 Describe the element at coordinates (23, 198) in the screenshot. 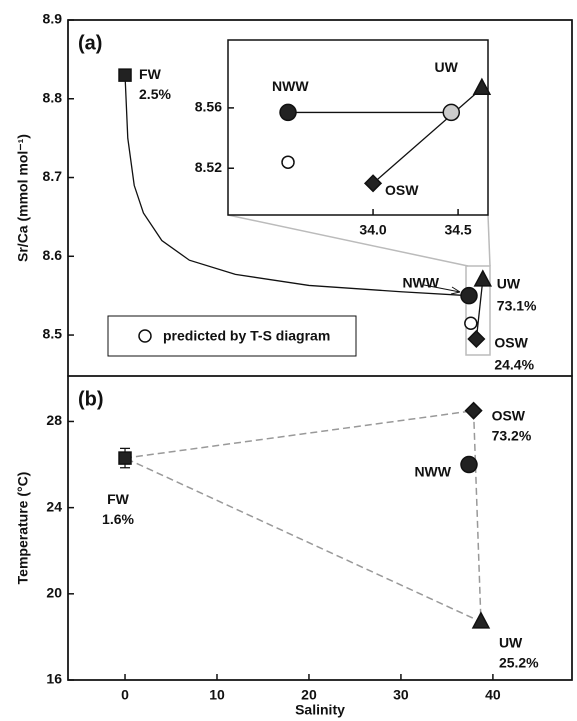

I see `y-axis-label: Sr/Ca (mmol mol⁻¹)` at that location.